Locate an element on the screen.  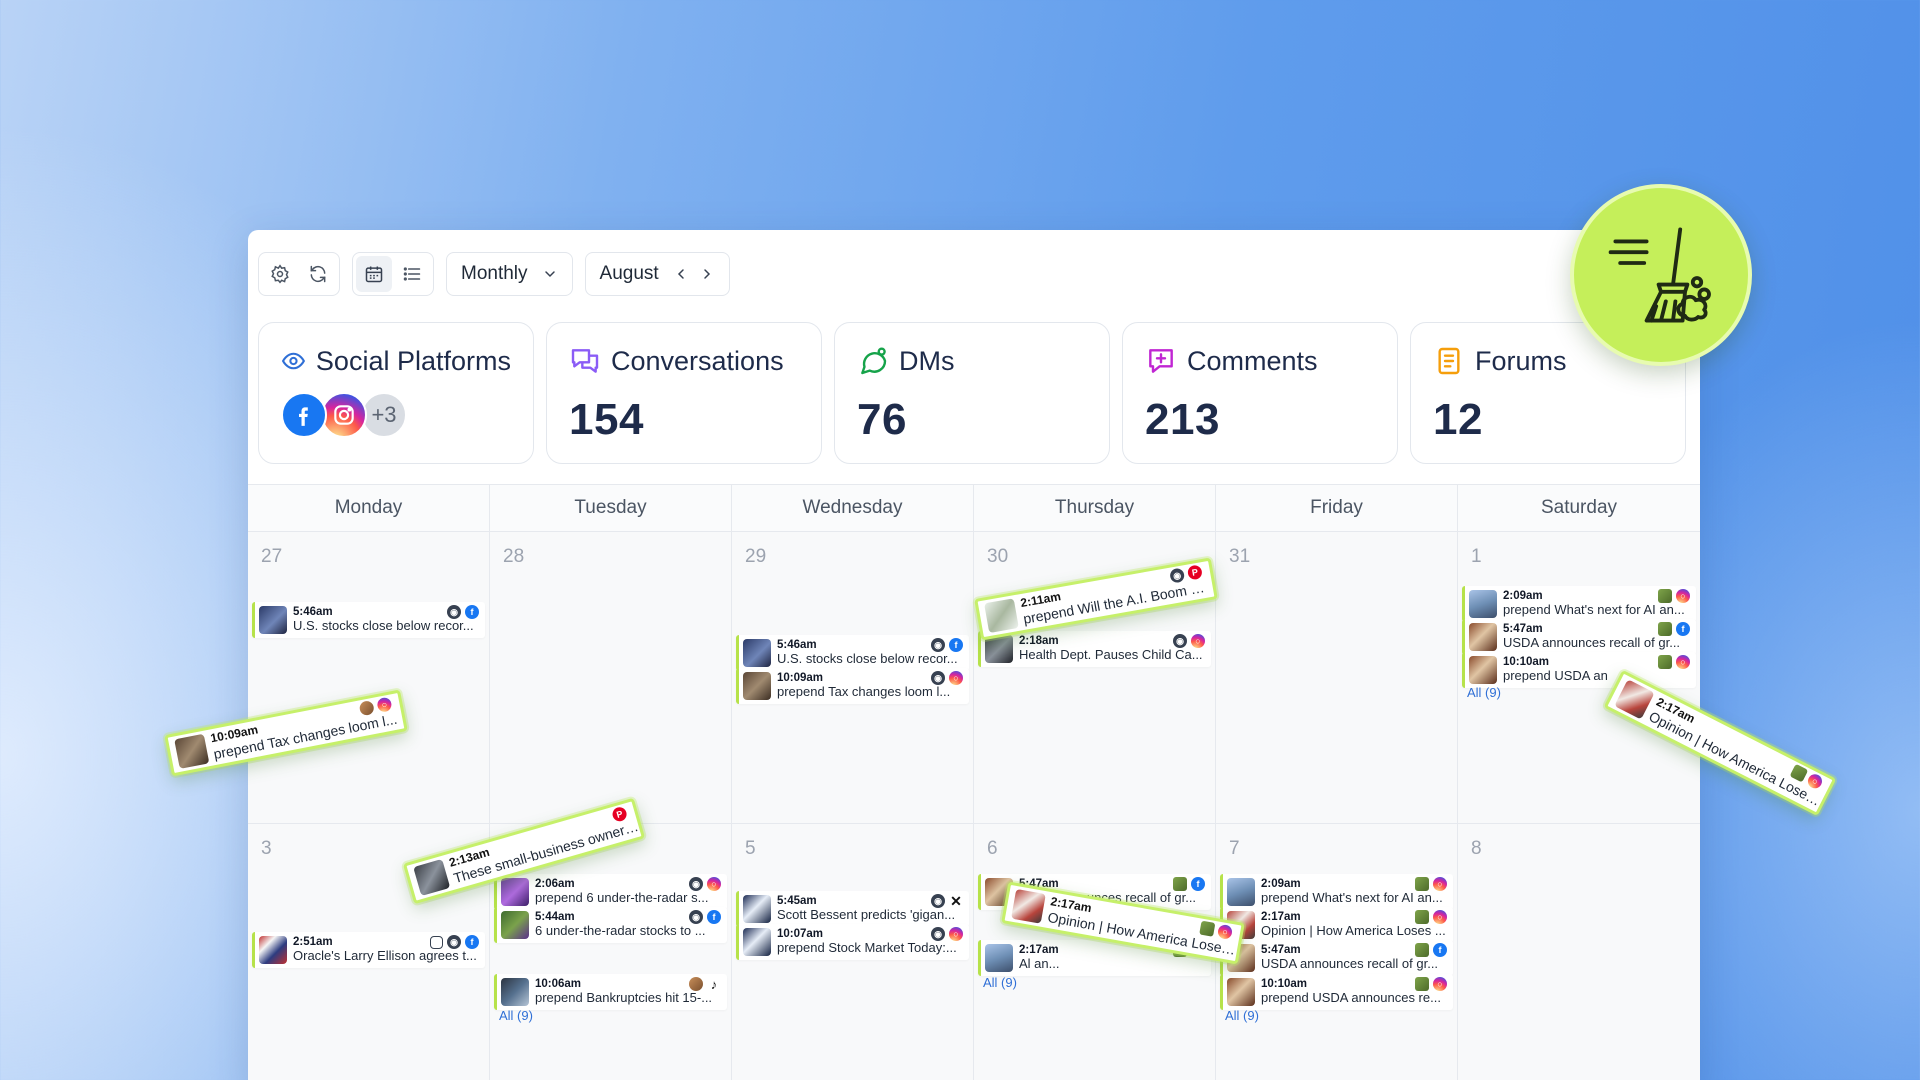
post-event: 5:44am 6 under-the-radar stocks to ... ◉ f is located at coordinates (610, 925).